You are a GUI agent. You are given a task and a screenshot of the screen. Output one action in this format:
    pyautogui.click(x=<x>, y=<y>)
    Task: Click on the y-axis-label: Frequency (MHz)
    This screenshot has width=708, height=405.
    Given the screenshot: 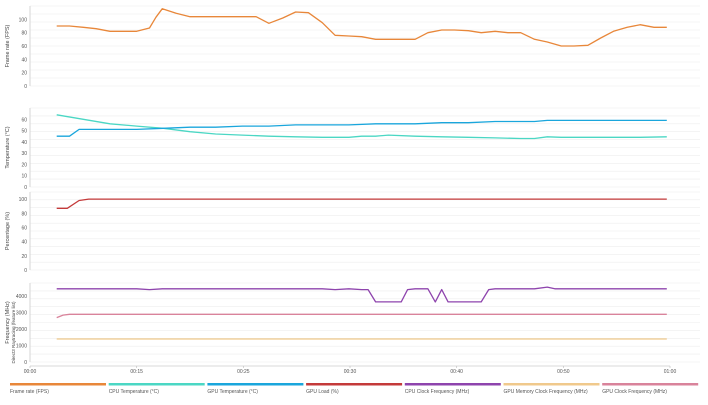 What is the action you would take?
    pyautogui.click(x=8, y=322)
    